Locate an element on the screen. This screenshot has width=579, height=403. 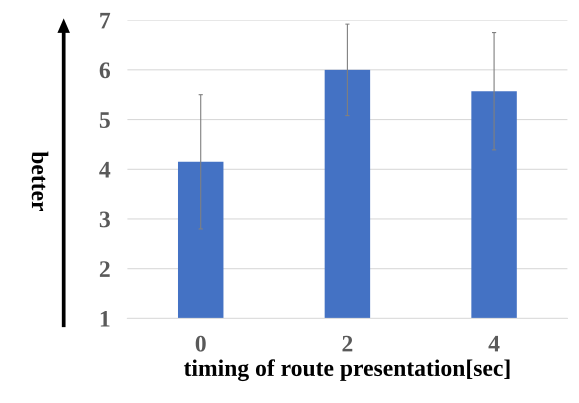
y-tick-label: 6 is located at coordinates (105, 70).